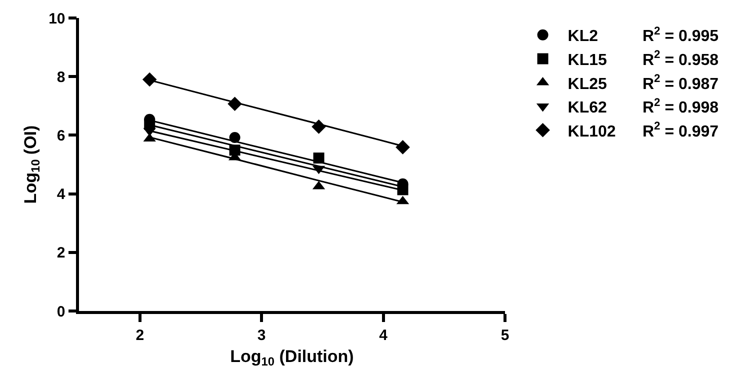 Image resolution: width=734 pixels, height=390 pixels. I want to click on x-tick-label: 2, so click(140, 335).